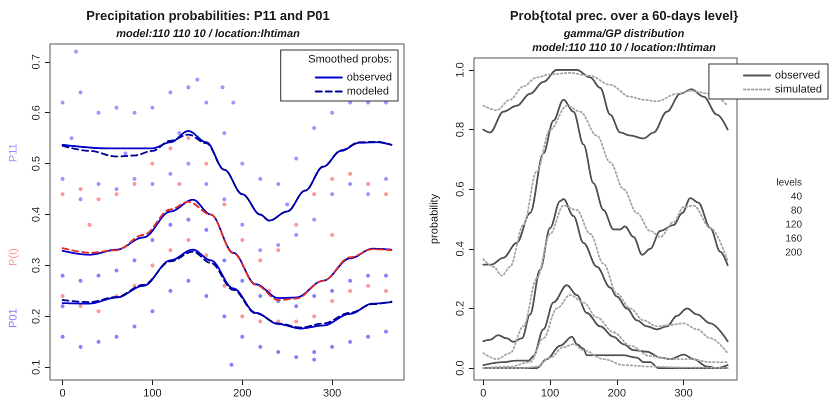 The height and width of the screenshot is (414, 833). I want to click on text: P(t), so click(14, 257).